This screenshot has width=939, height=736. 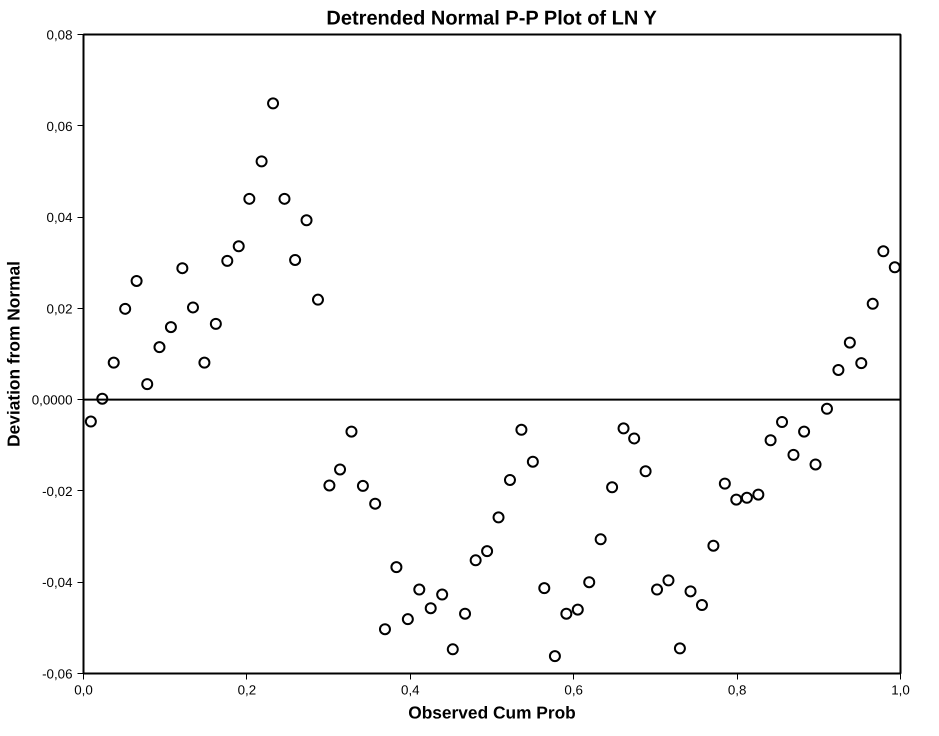 I want to click on x-tick-label: 0,0, so click(x=83, y=690).